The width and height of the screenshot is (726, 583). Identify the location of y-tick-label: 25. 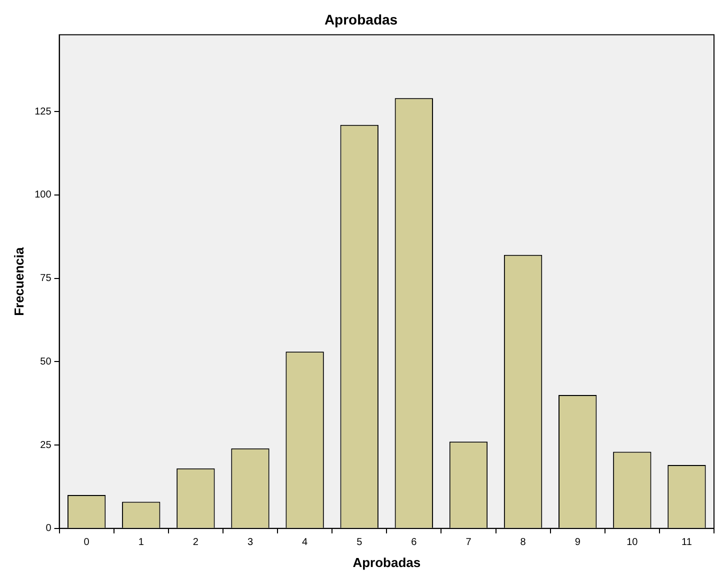
(46, 445).